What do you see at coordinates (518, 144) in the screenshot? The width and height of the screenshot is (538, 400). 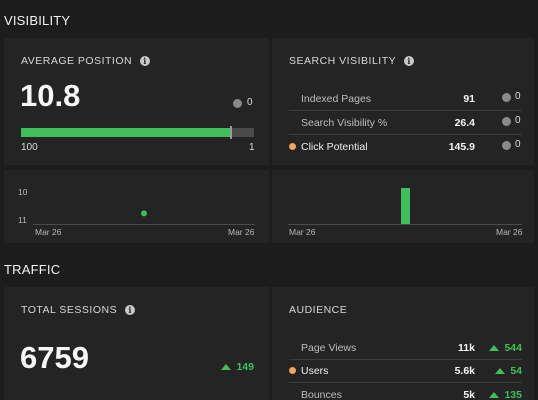 I see `click-potential-count: 0` at bounding box center [518, 144].